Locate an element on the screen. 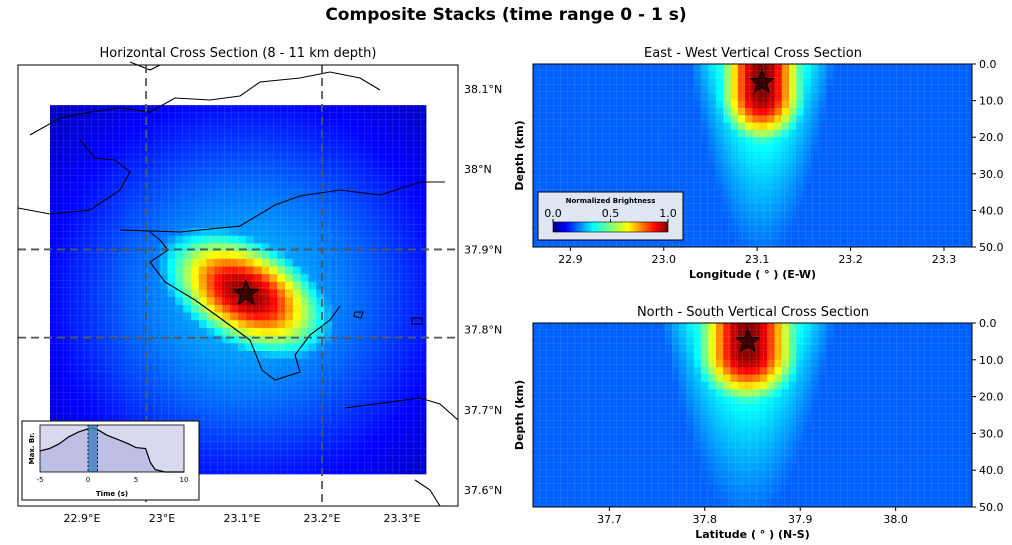 Image resolution: width=1012 pixels, height=545 pixels. horizontal-xtick-label: 23.3°E is located at coordinates (402, 518).